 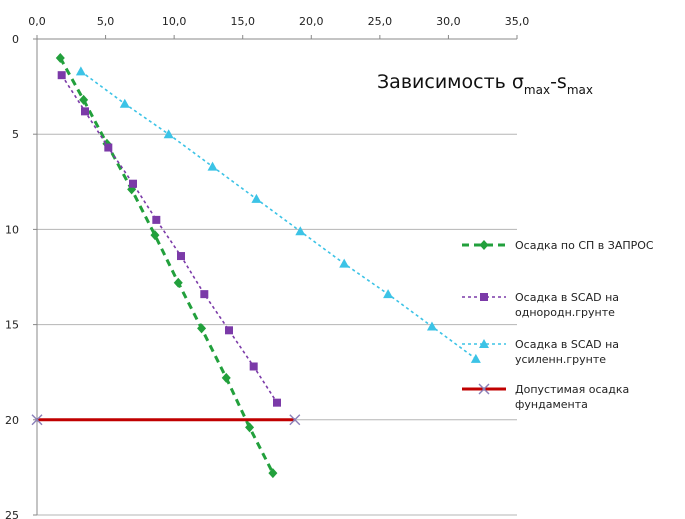 I want to click on legend-label: Допустимая осадка фундамента, so click(x=572, y=397).